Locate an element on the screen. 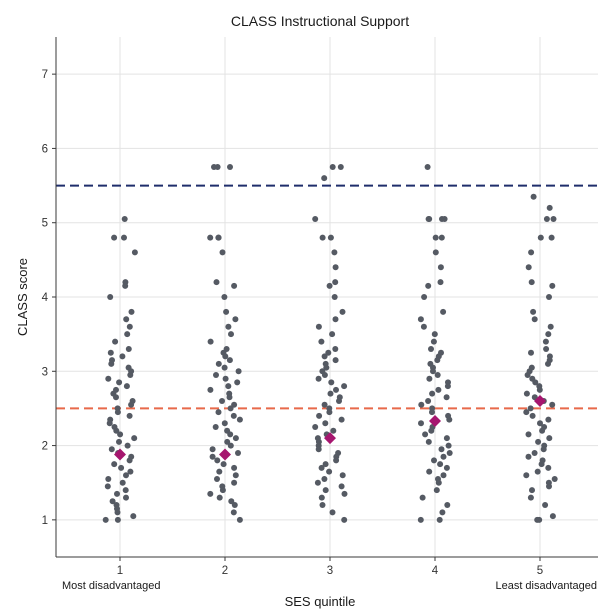  chart-title: CLASS Instructional Support is located at coordinates (320, 21).